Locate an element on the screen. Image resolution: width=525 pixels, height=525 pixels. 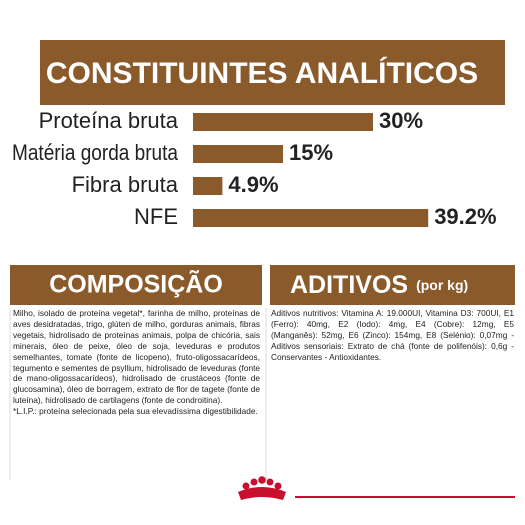
value-label: 15% is located at coordinates (311, 152).